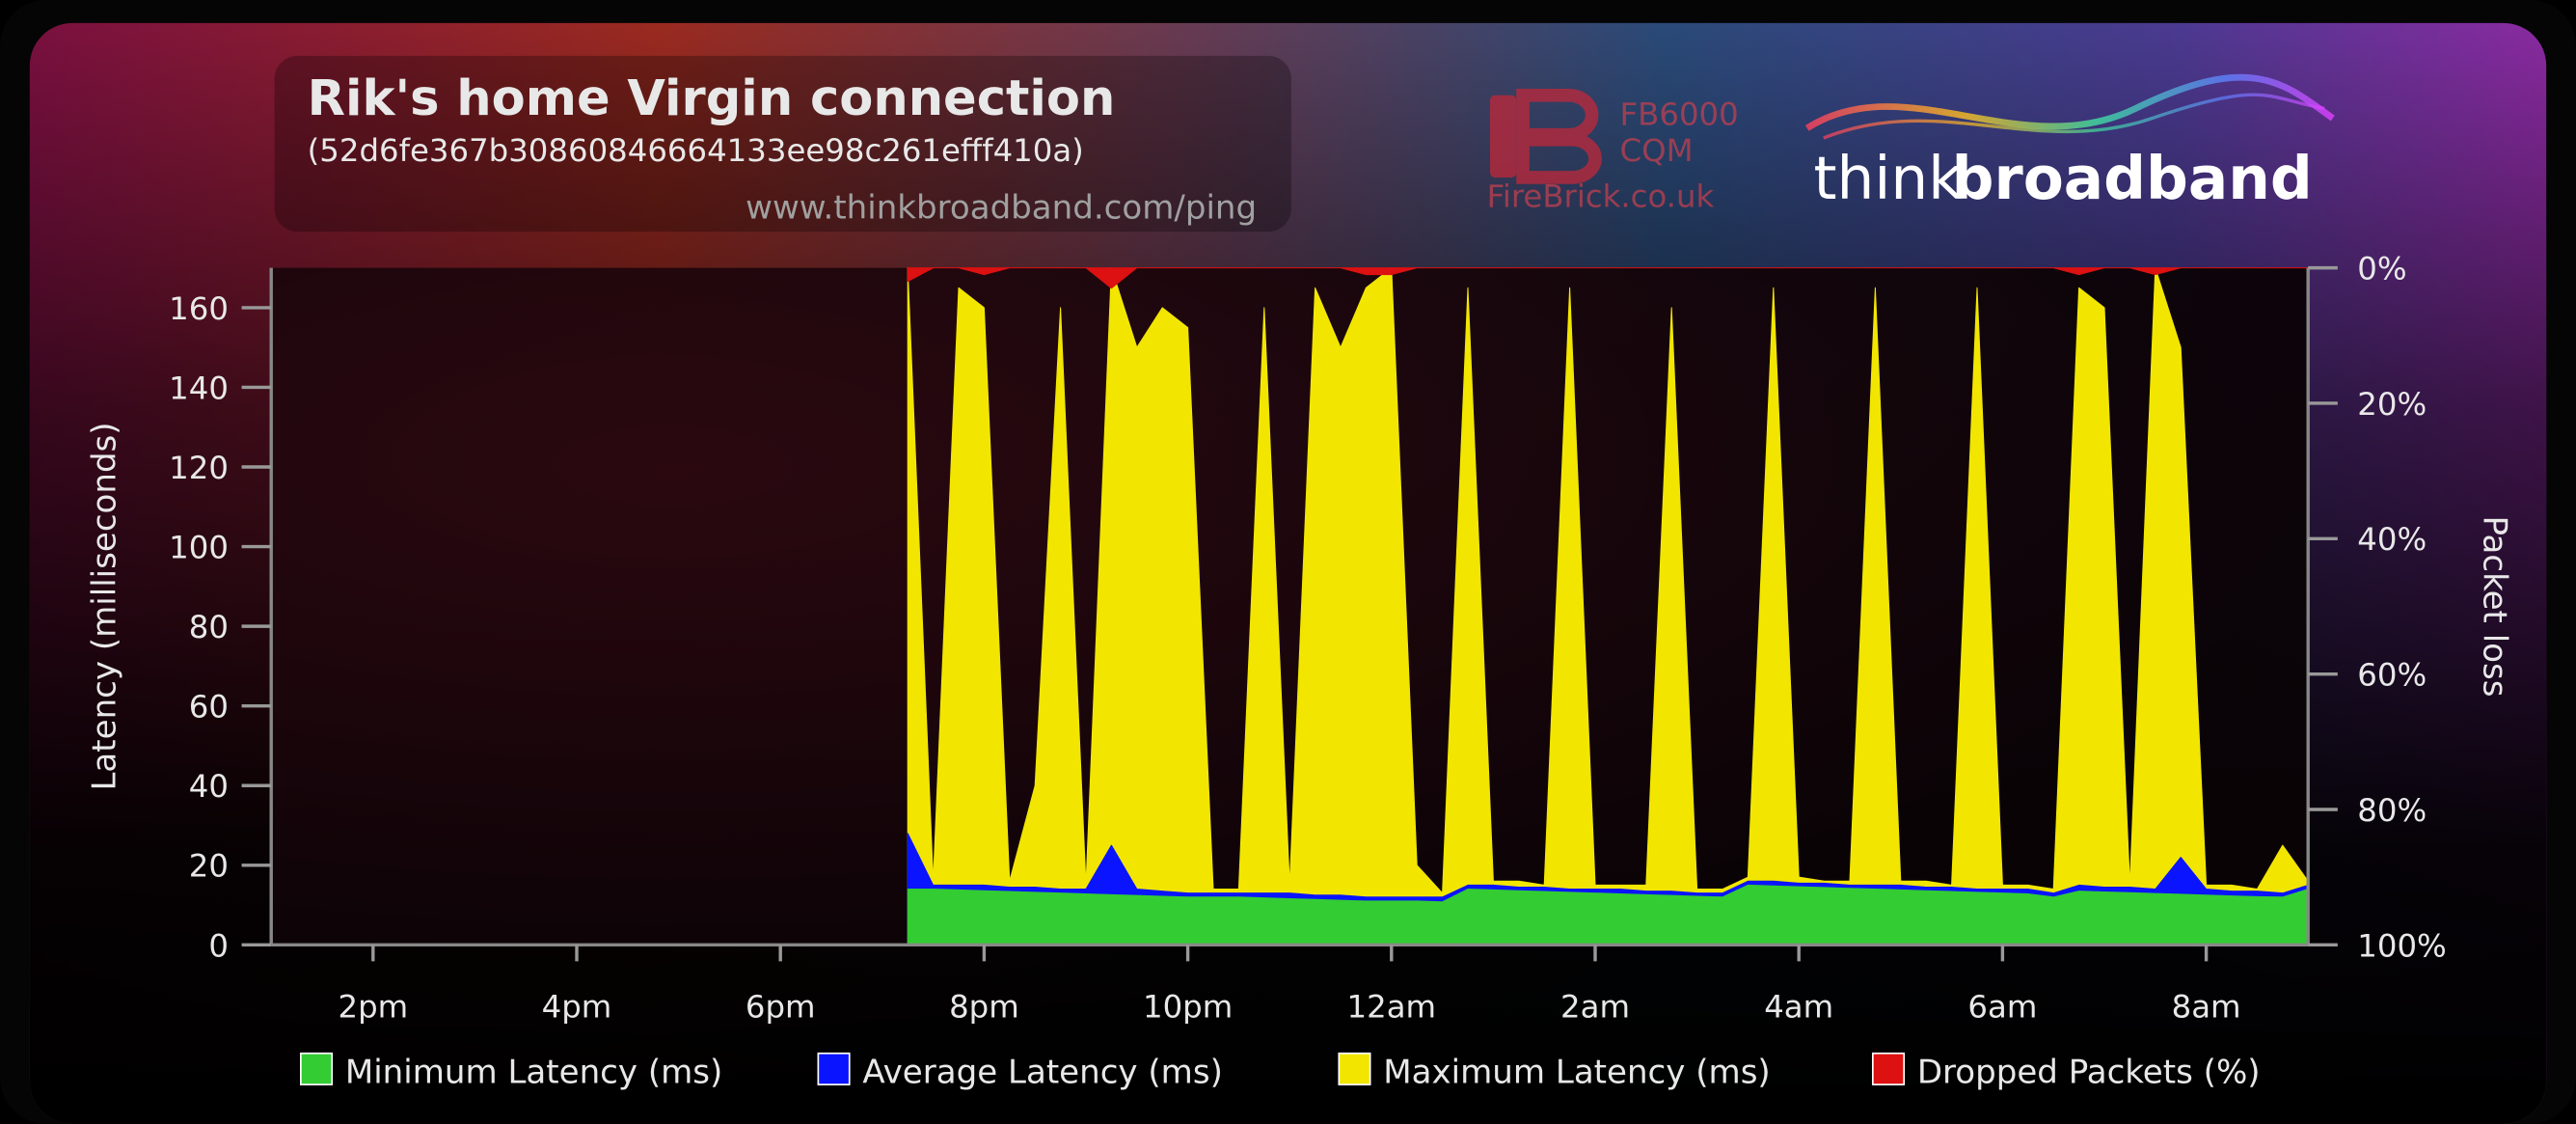 This screenshot has width=2576, height=1124. I want to click on x-tick-label: 12am, so click(1392, 1007).